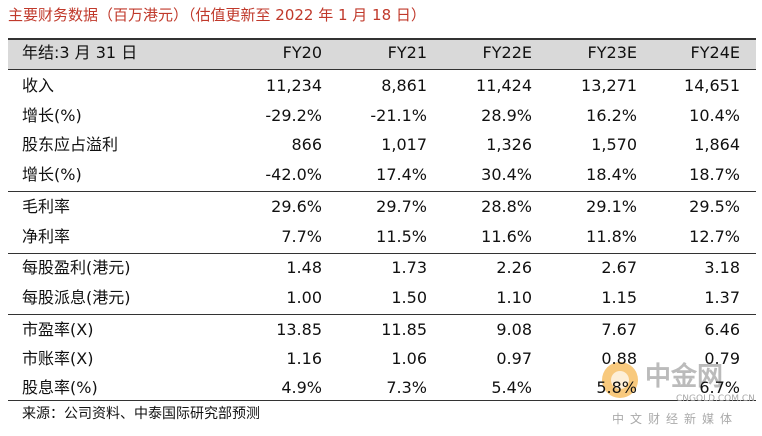  Describe the element at coordinates (404, 144) in the screenshot. I see `cell: 1,017` at that location.